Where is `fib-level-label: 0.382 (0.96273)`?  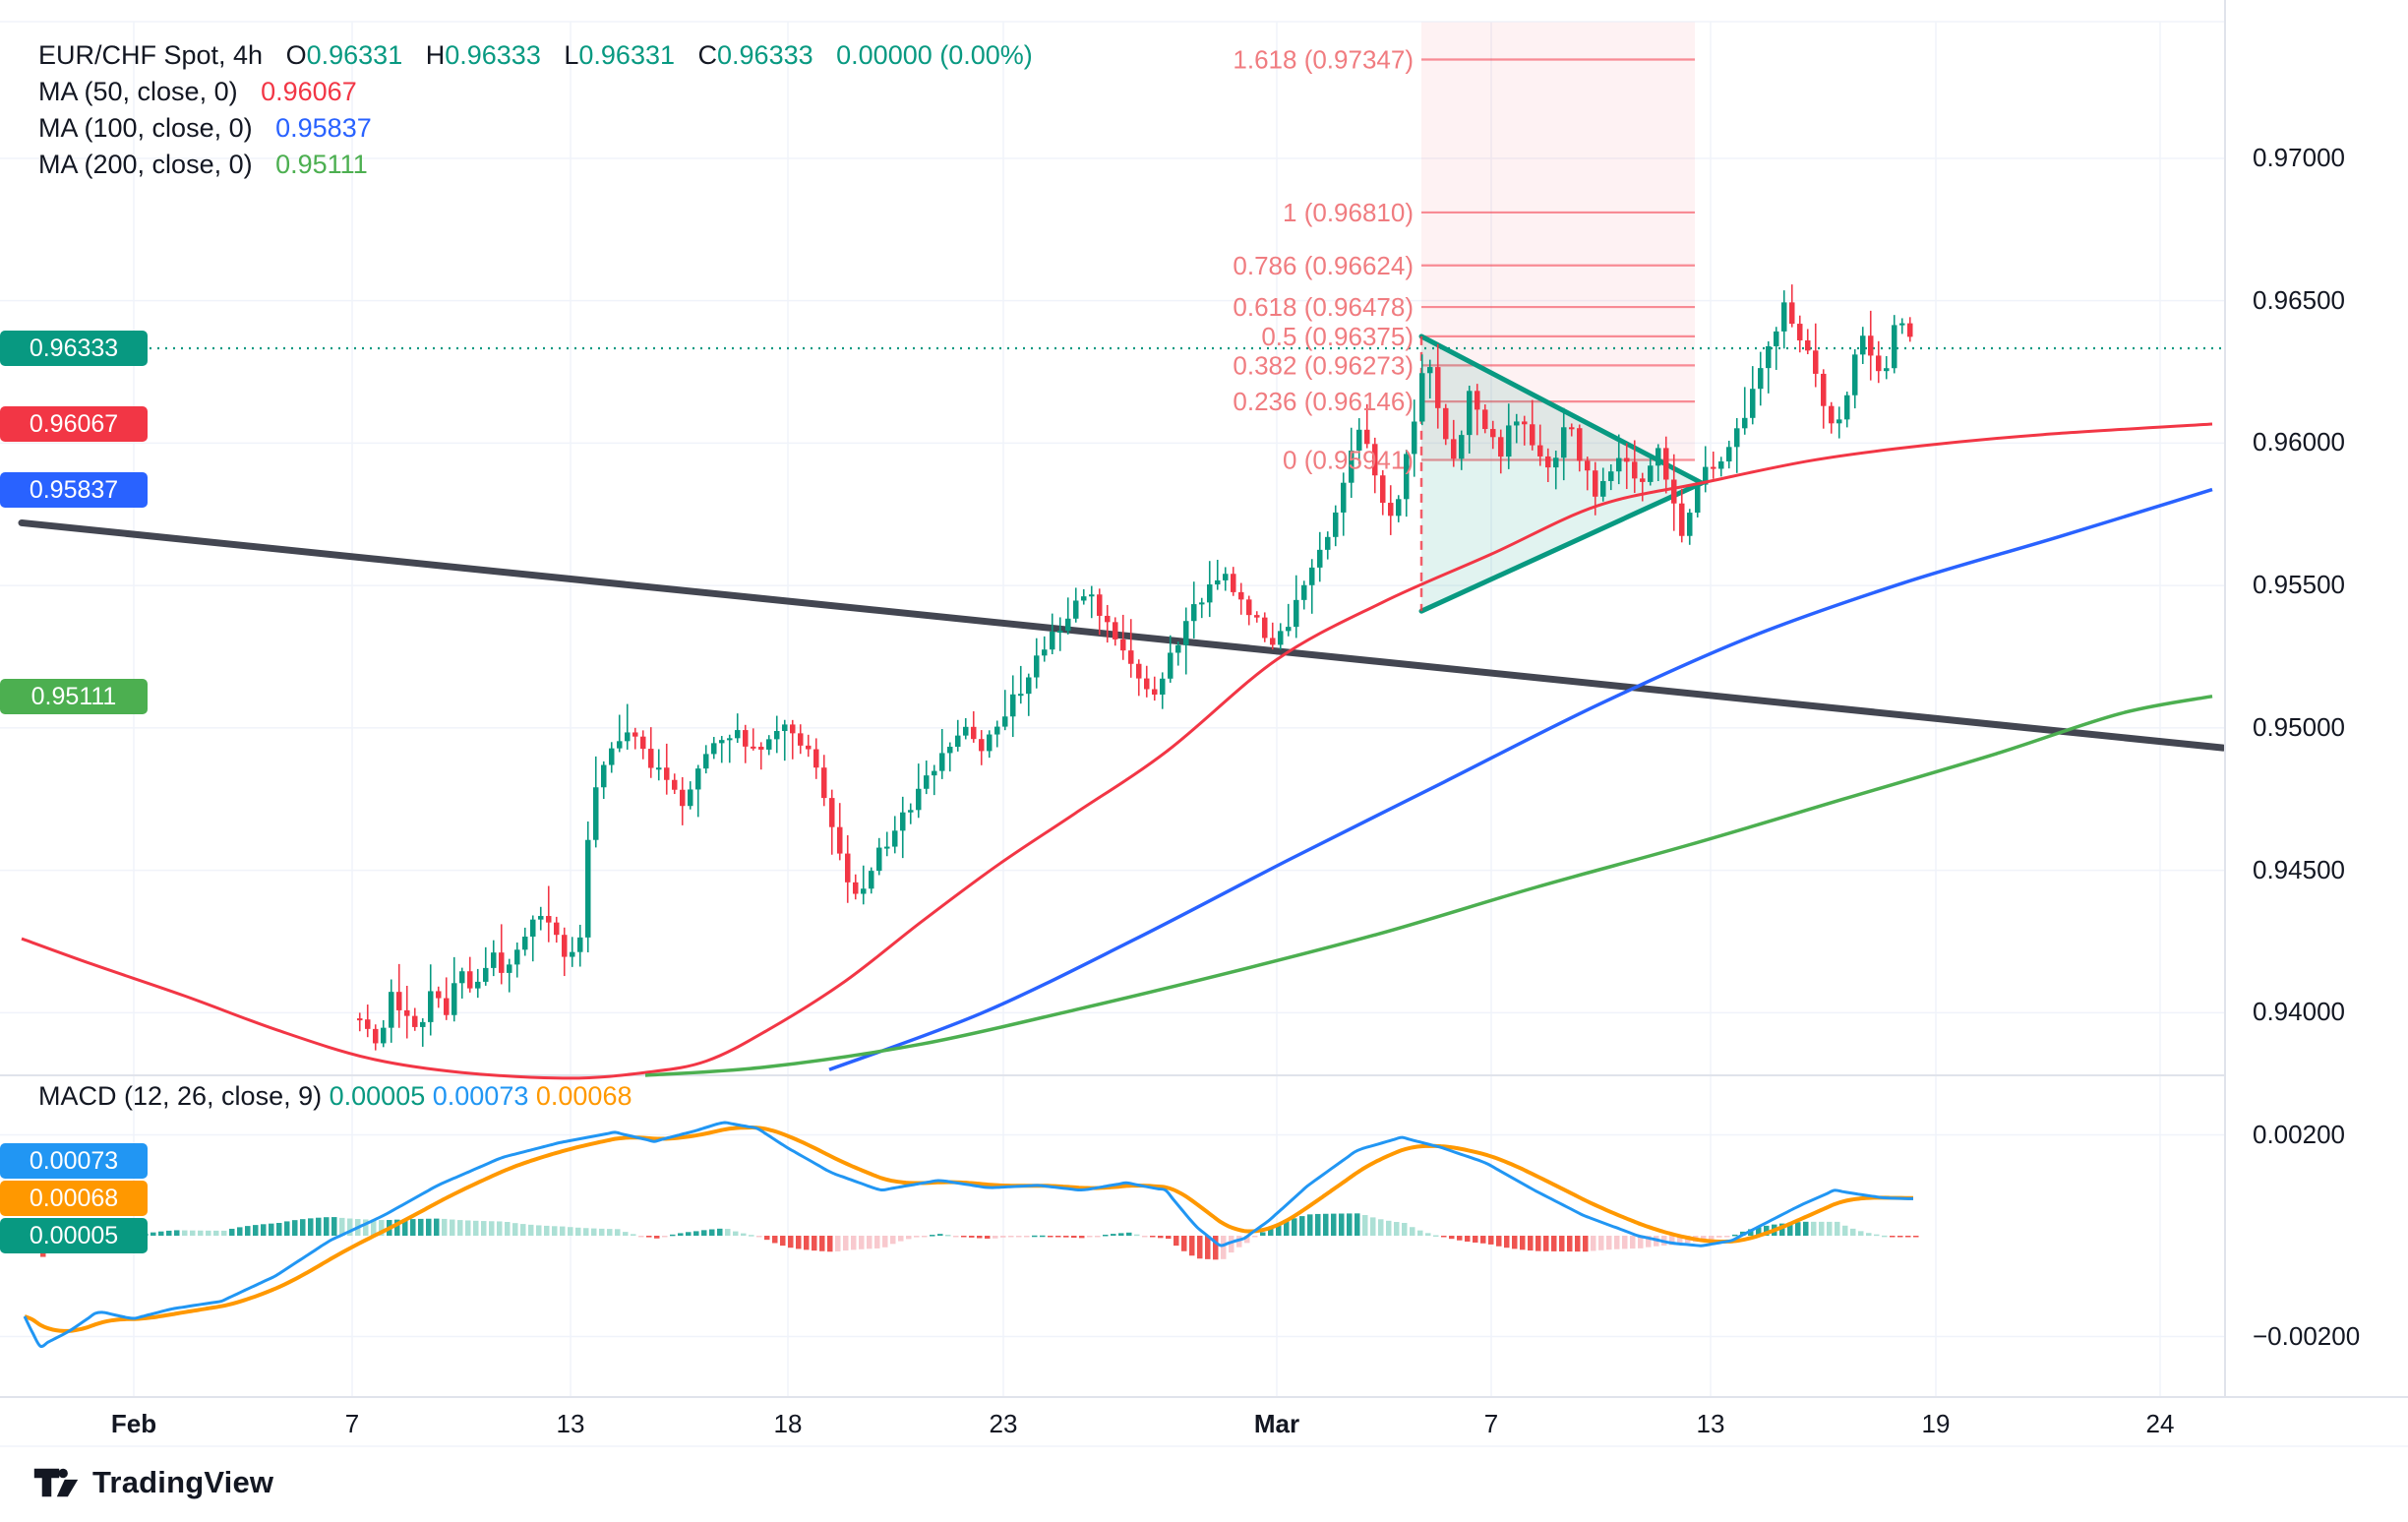
fib-level-label: 0.382 (0.96273) is located at coordinates (1323, 365).